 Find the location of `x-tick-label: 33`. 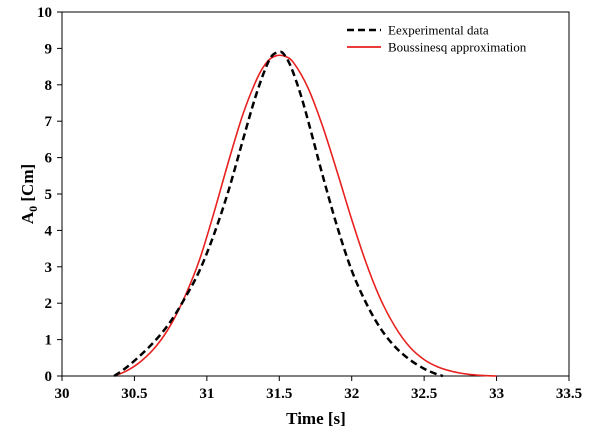

x-tick-label: 33 is located at coordinates (496, 394).